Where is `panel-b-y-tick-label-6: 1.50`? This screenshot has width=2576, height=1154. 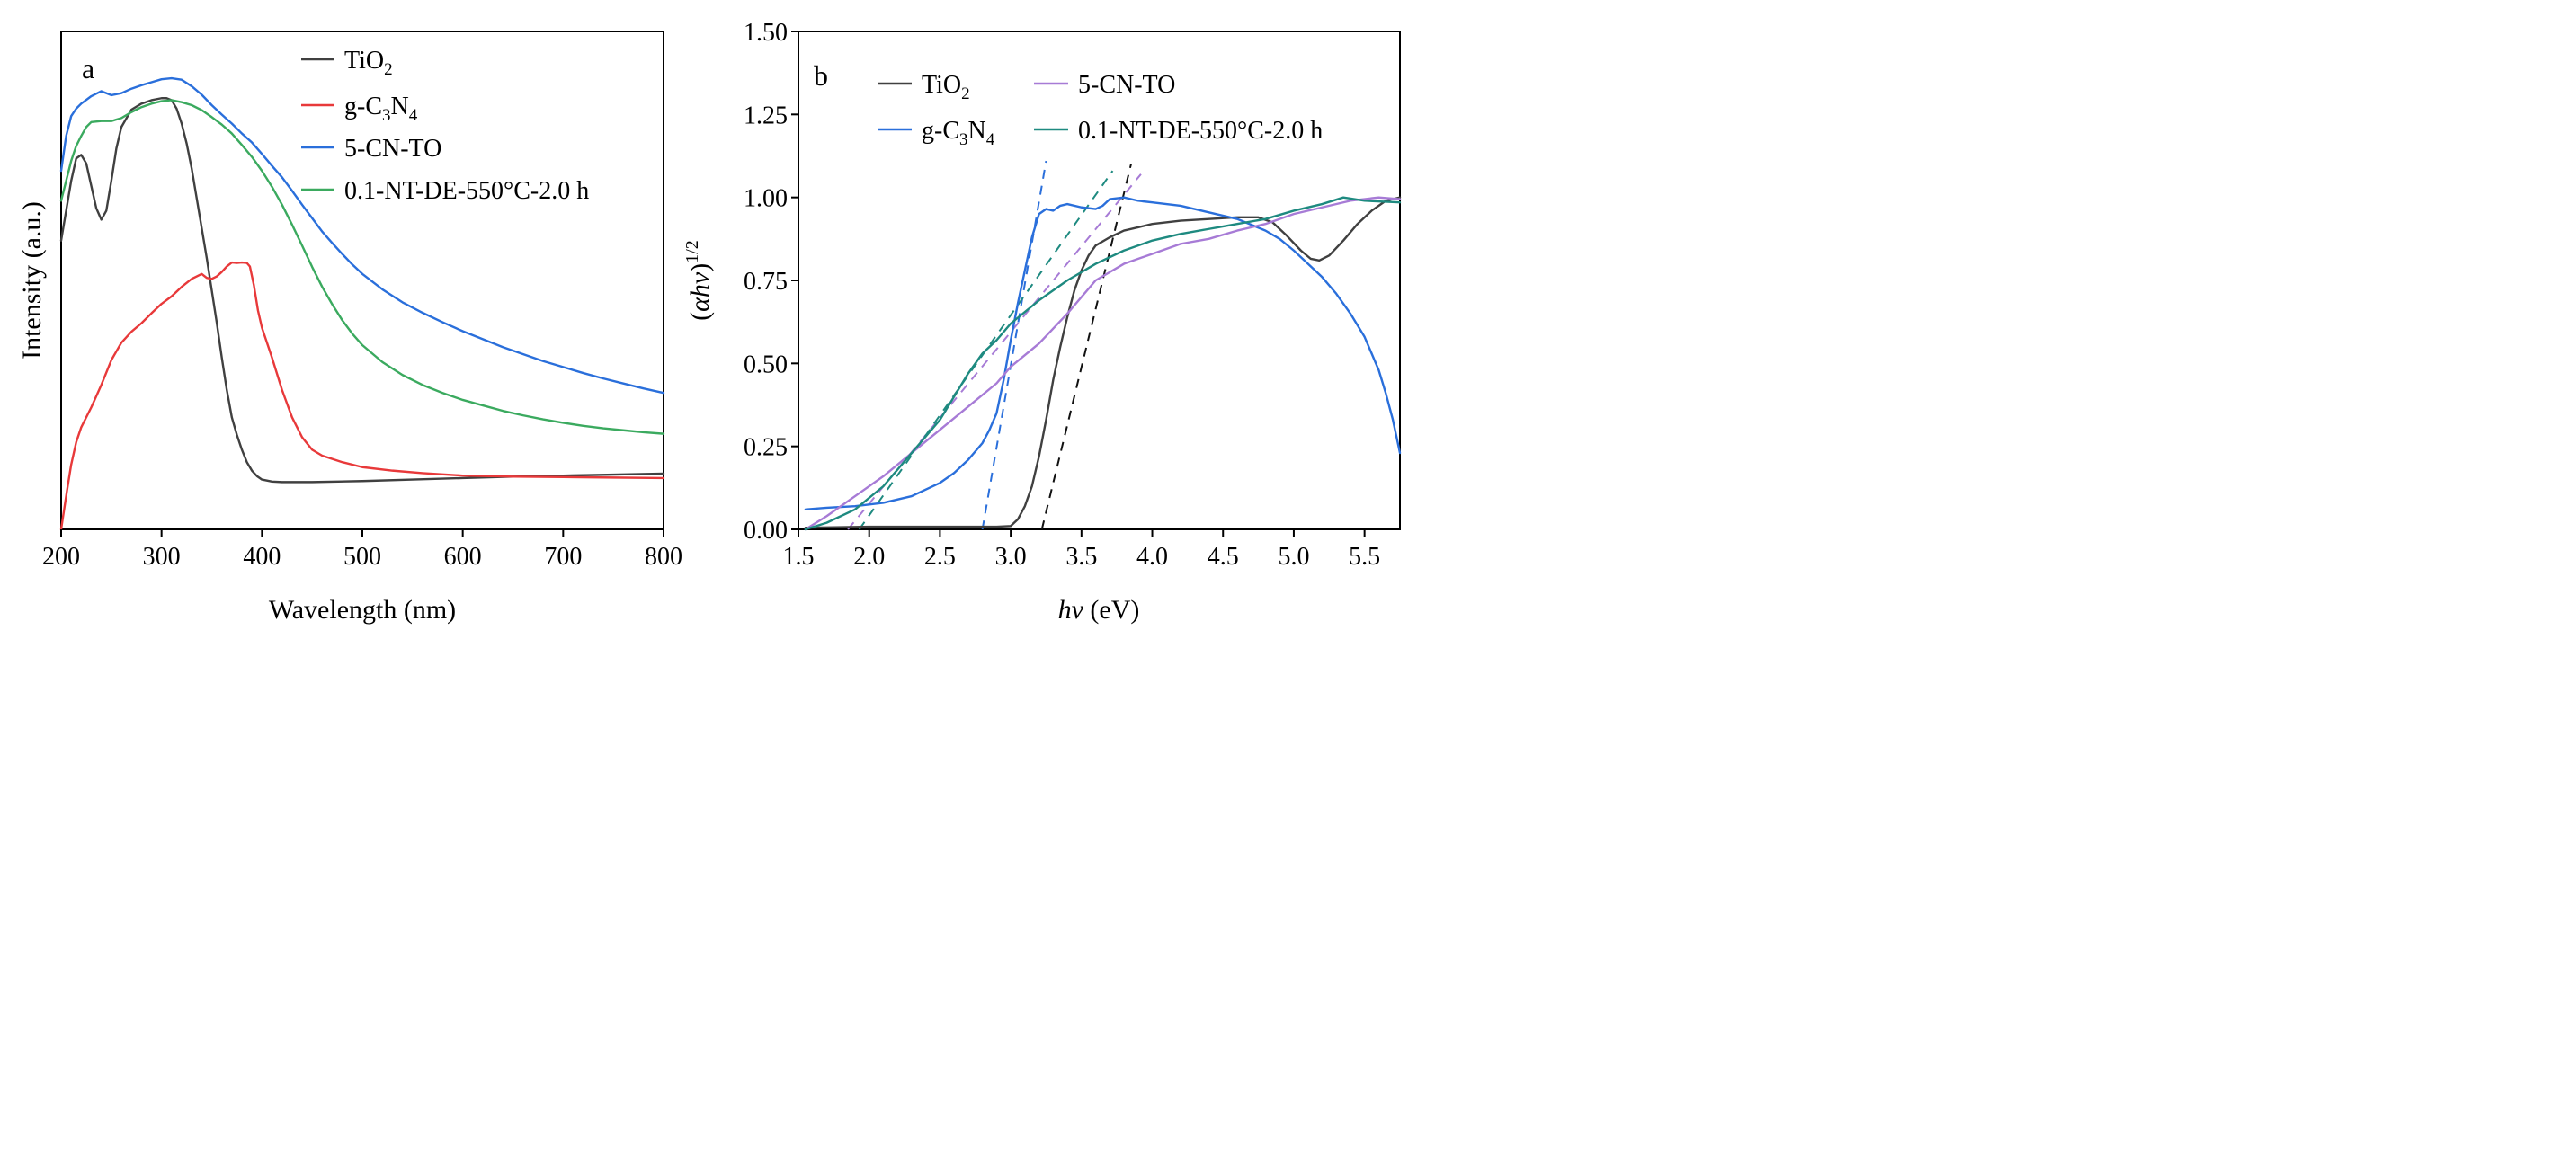
panel-b-y-tick-label-6: 1.50 is located at coordinates (766, 33).